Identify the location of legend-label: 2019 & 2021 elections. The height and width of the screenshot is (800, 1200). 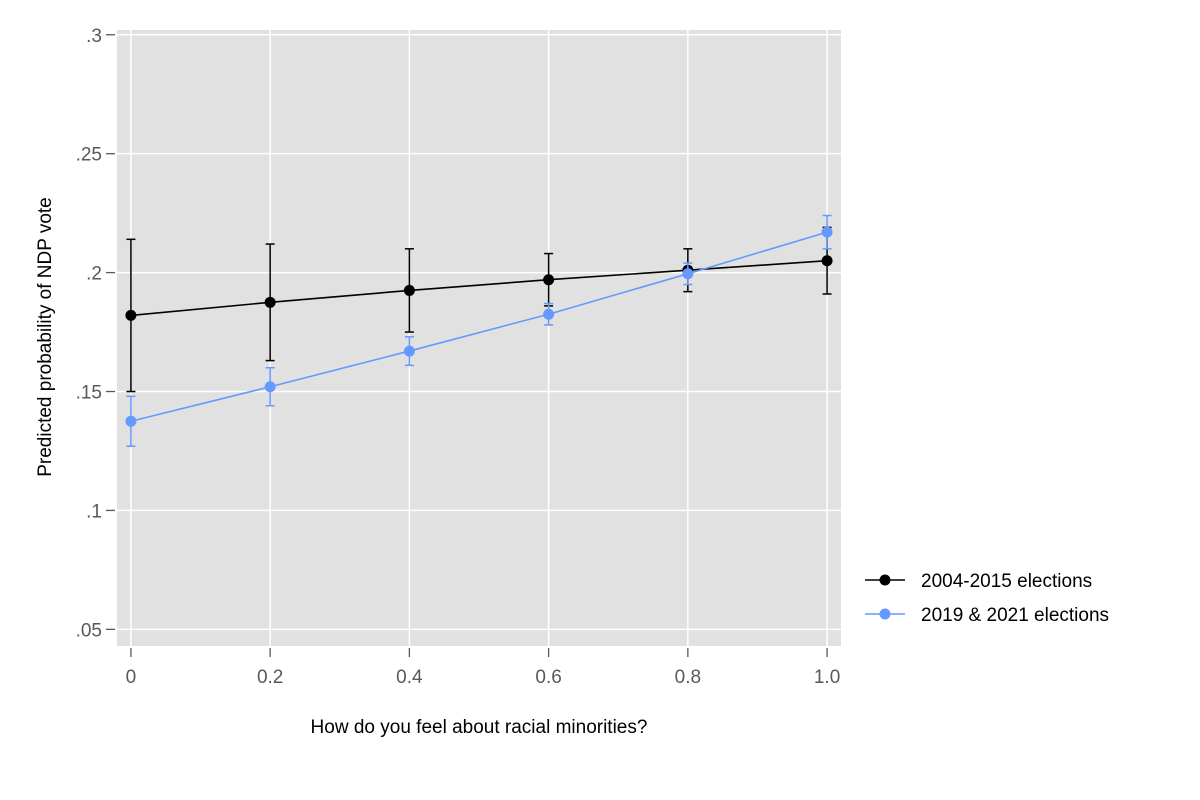
(1015, 615).